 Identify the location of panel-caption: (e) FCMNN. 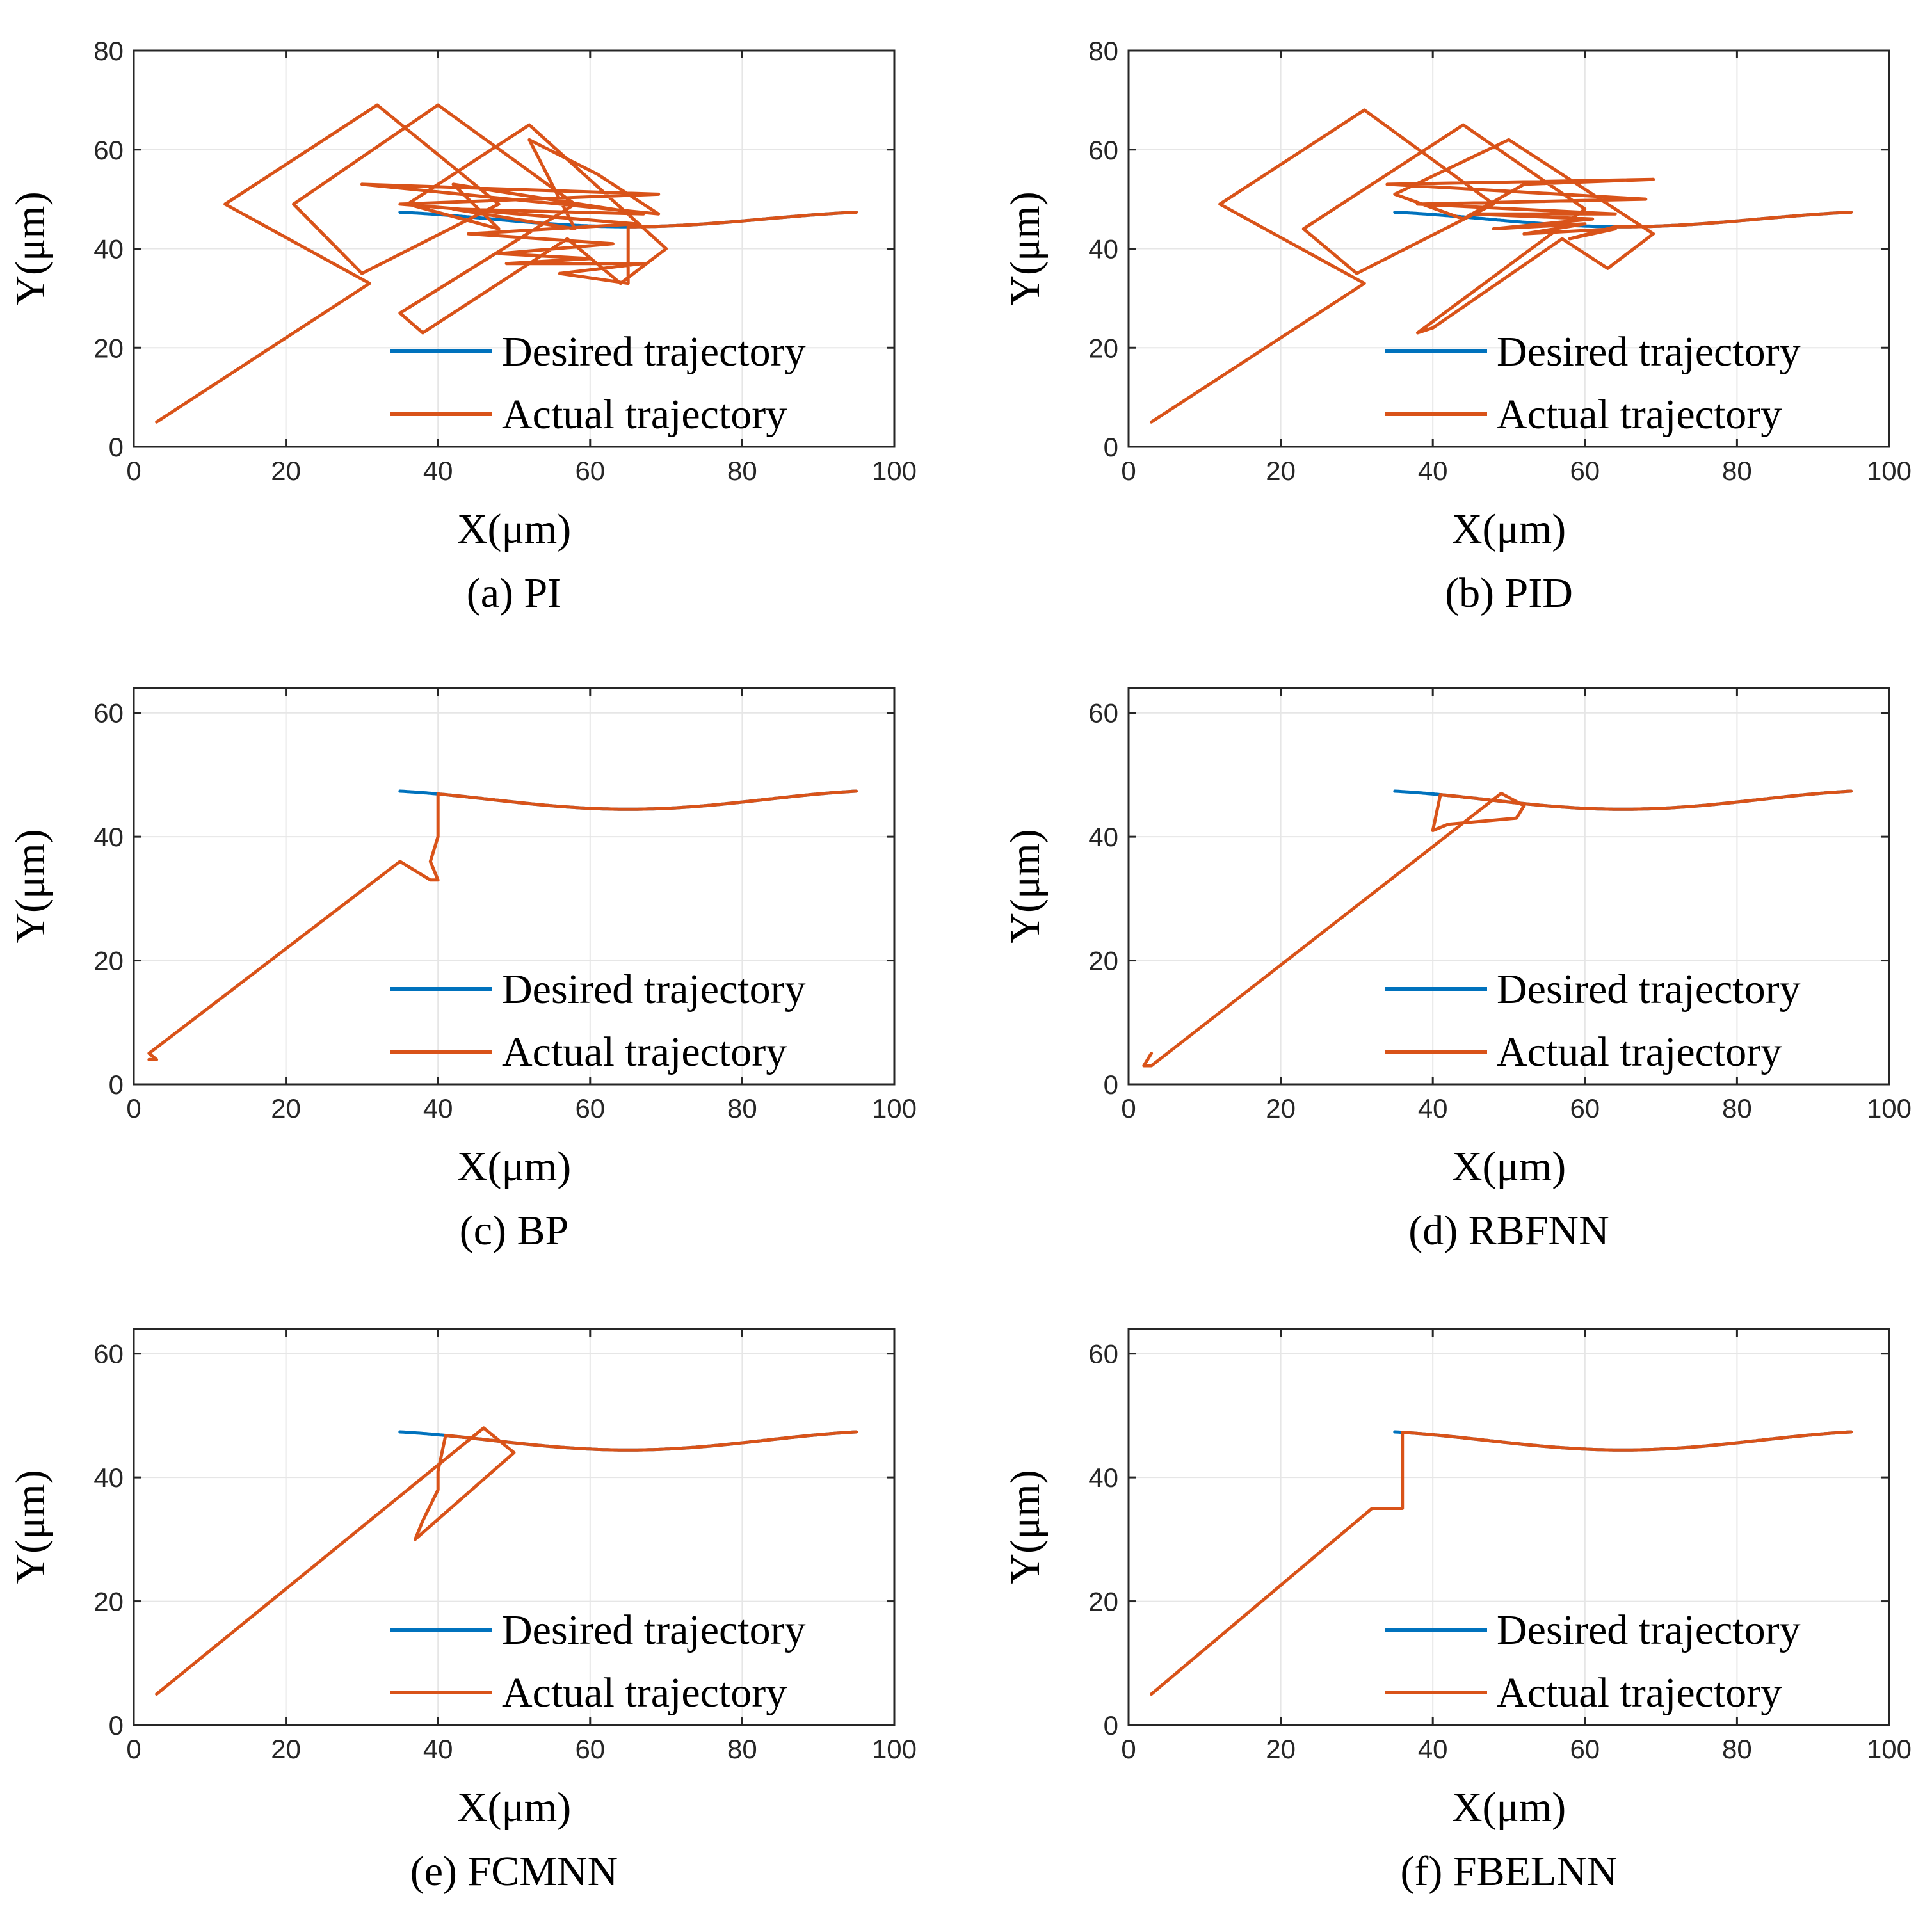
(514, 1871).